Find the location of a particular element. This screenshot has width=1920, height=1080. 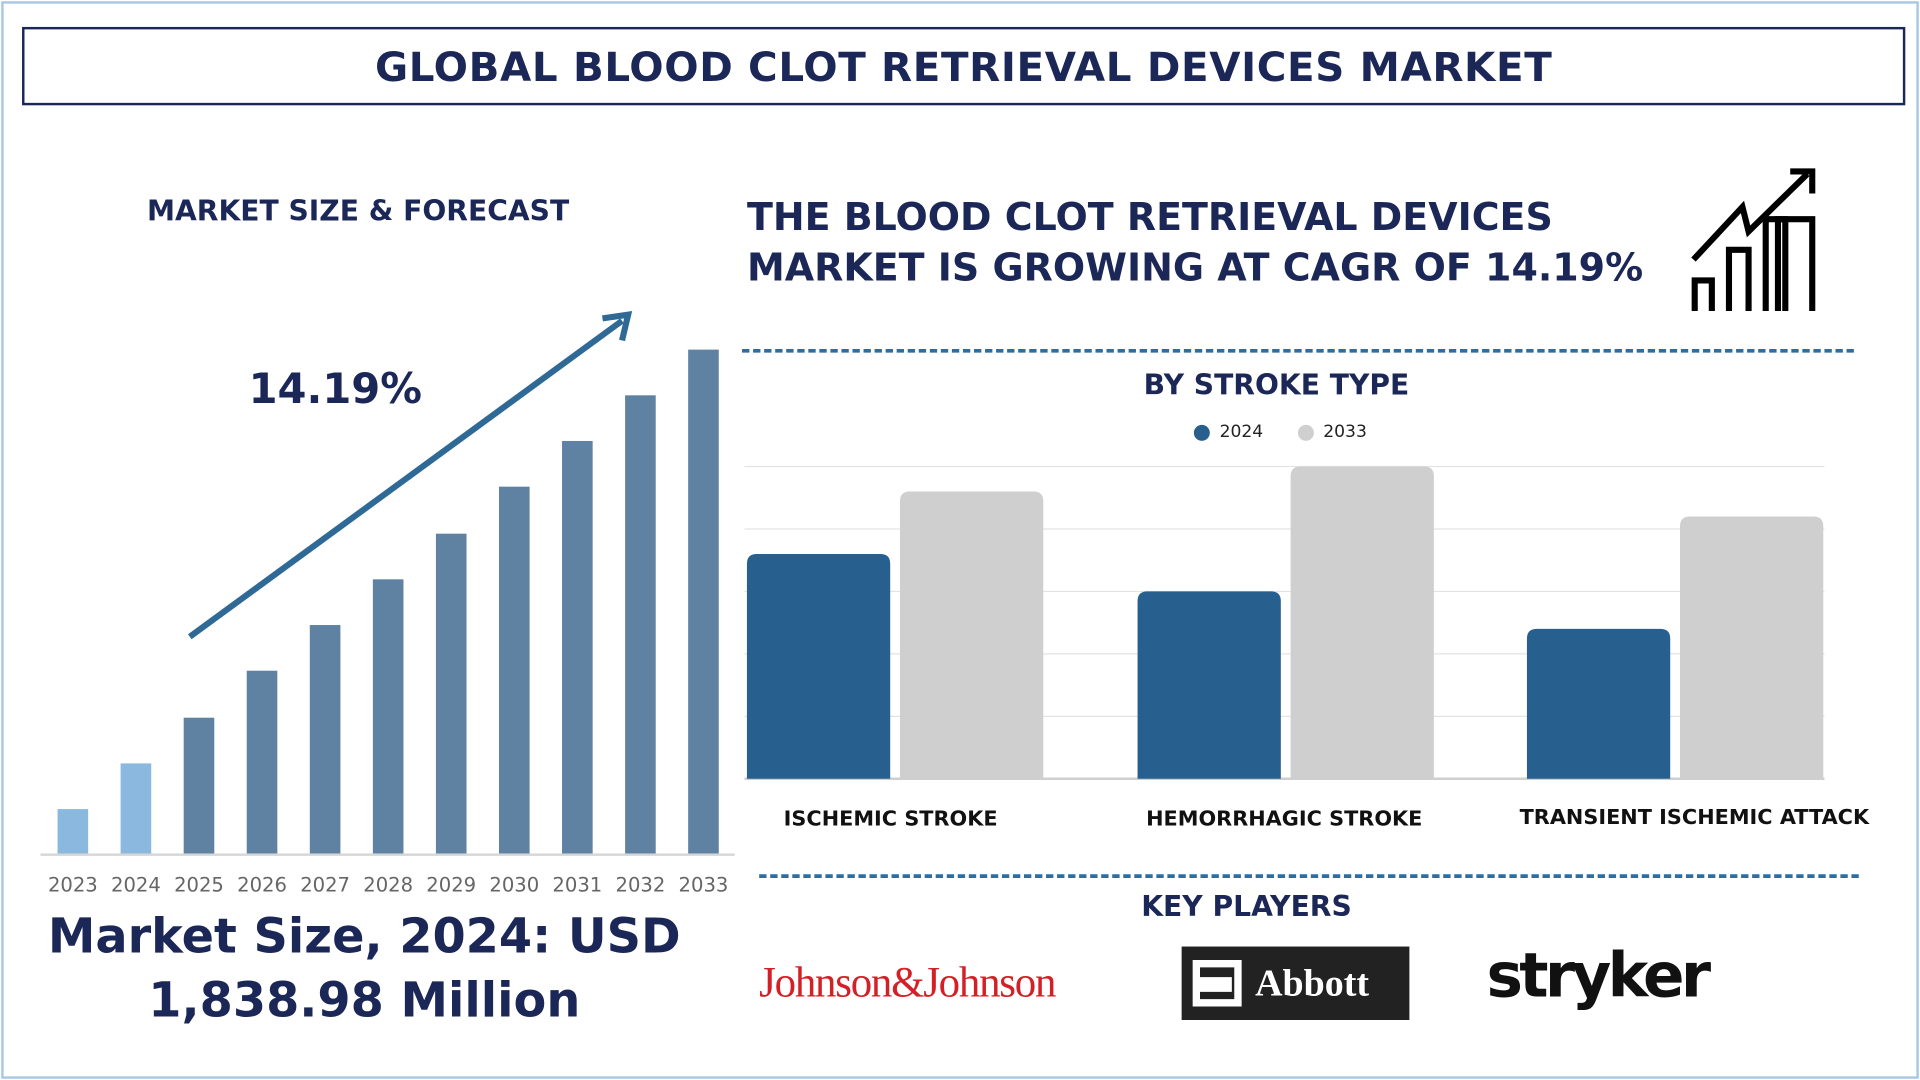

tick-label: 2032 is located at coordinates (640, 884).